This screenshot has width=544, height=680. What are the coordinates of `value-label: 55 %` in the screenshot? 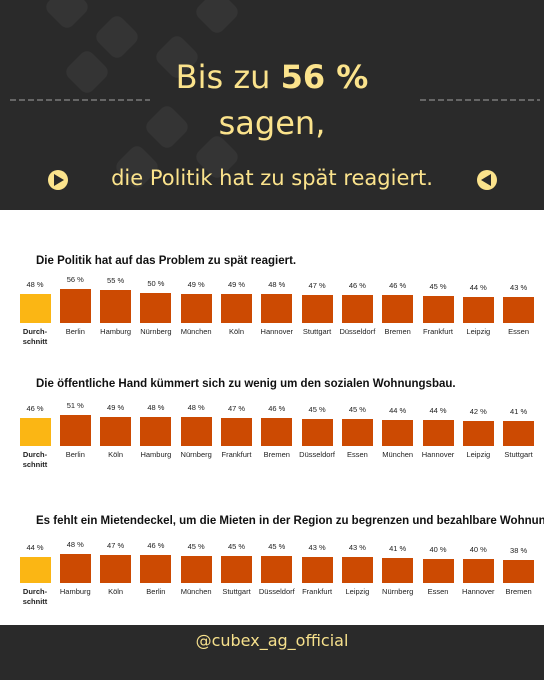 It's located at (116, 280).